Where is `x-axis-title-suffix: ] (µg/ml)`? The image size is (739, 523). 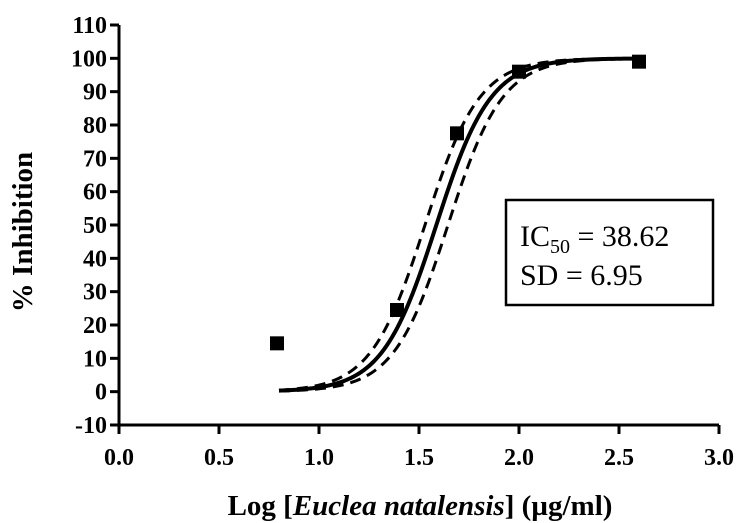 x-axis-title-suffix: ] (µg/ml) is located at coordinates (559, 506).